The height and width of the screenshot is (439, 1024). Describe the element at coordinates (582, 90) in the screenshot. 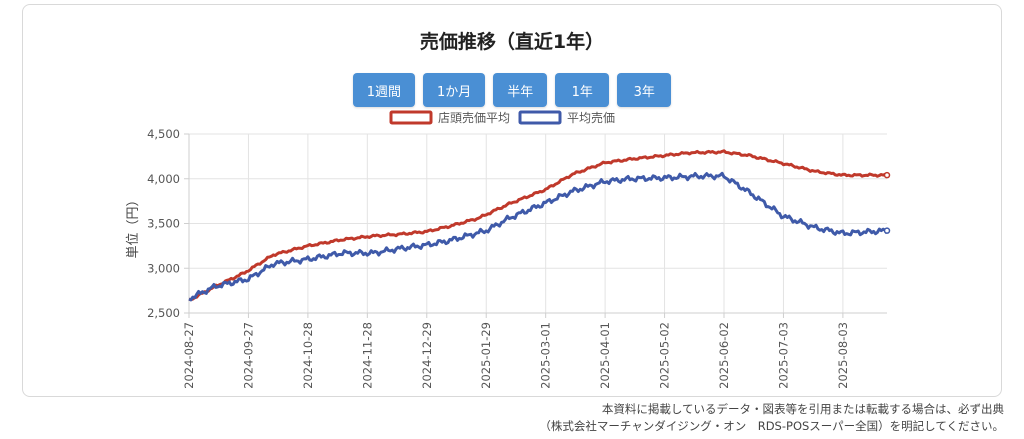

I see `range-1year-button: 1年` at that location.